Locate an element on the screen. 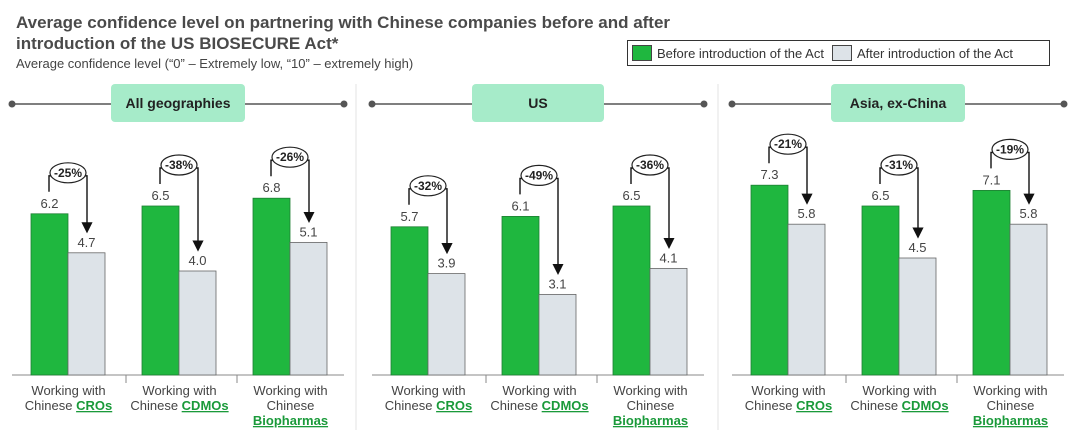 The image size is (1080, 437). change-label: -32% is located at coordinates (428, 186).